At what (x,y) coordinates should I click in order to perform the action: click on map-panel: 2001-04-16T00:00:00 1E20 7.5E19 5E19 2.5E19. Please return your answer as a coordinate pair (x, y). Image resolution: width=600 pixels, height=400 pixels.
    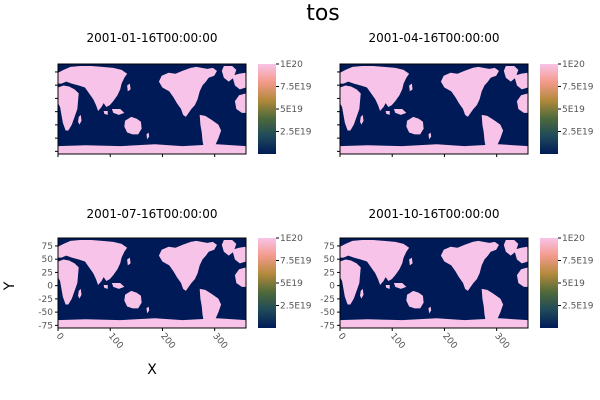
    Looking at the image, I should click on (465, 94).